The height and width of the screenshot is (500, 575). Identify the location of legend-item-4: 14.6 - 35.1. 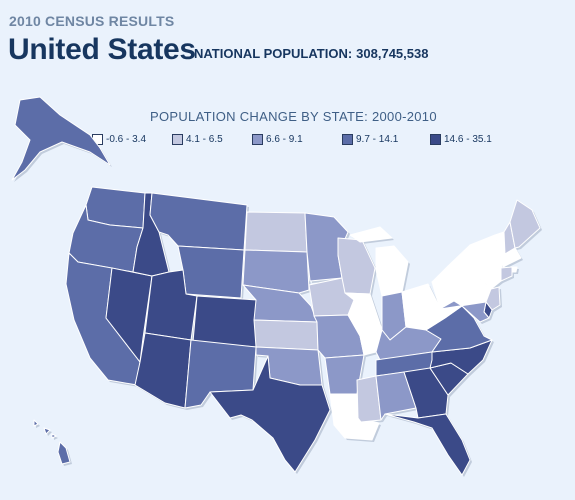
(470, 139).